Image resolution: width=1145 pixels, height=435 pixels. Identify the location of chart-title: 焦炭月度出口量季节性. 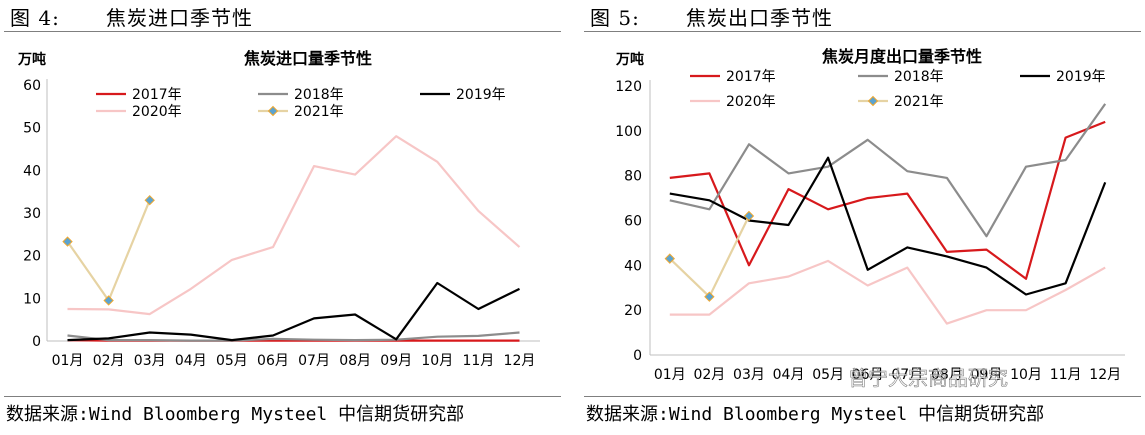
(901, 56).